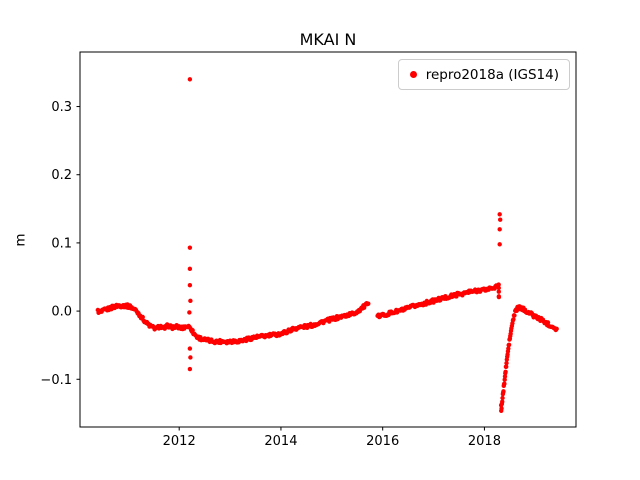  Describe the element at coordinates (382, 441) in the screenshot. I see `x-tick-label: 2016` at that location.